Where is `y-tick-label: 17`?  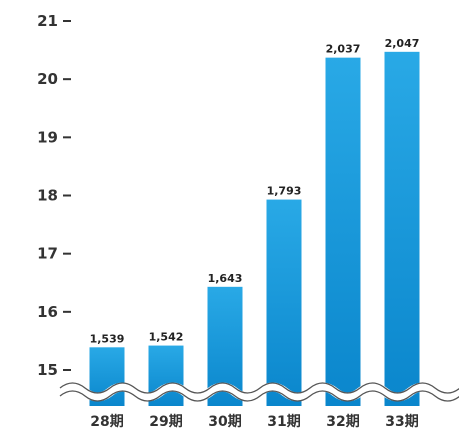
y-tick-label: 17 is located at coordinates (47, 254).